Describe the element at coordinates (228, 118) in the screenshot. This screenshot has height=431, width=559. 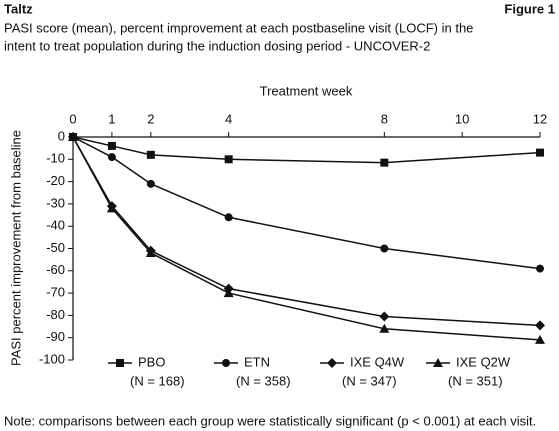
I see `x-tick-label: 4` at that location.